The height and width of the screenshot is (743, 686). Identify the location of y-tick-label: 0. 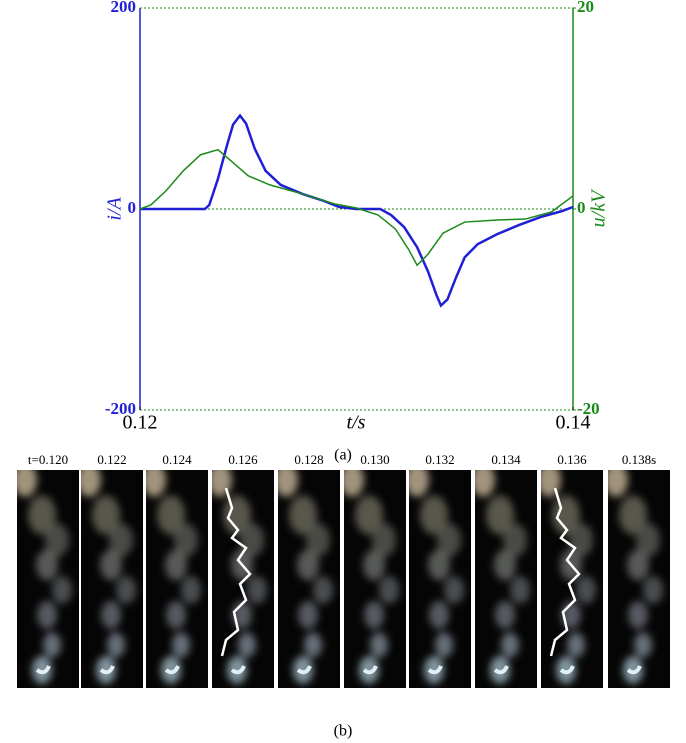
(132, 207).